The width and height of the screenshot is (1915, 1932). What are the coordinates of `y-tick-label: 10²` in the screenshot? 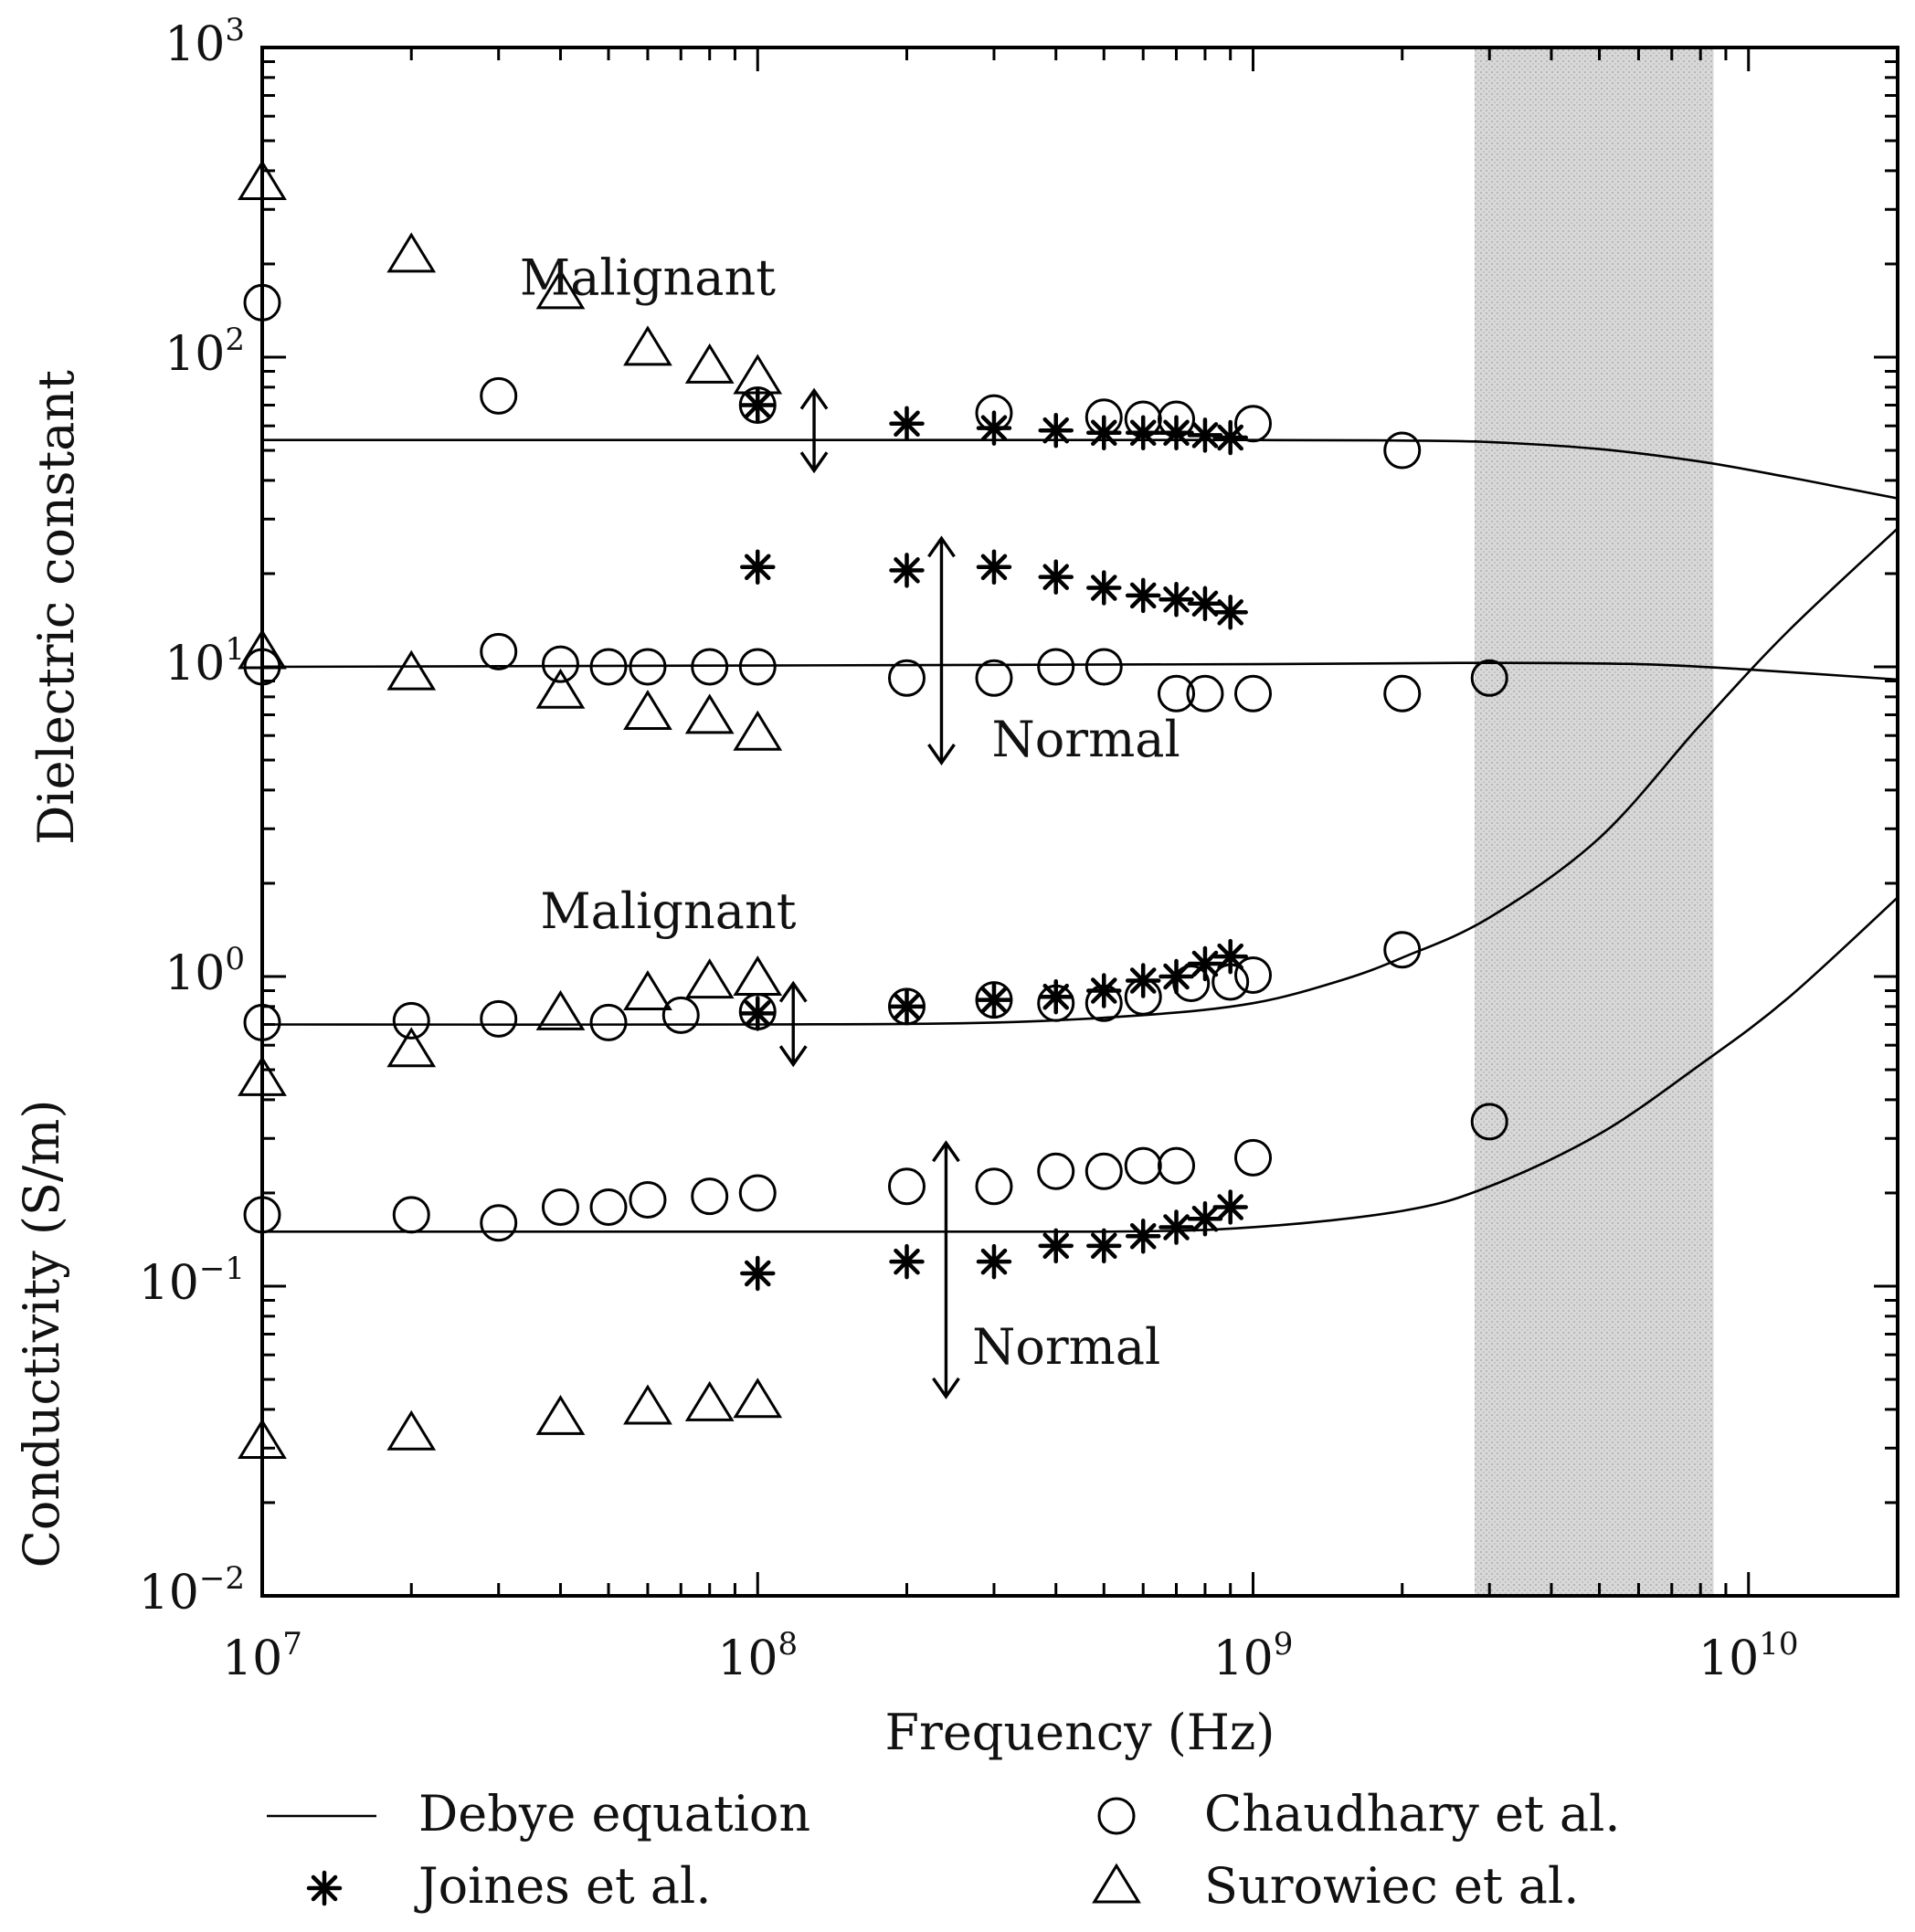 It's located at (205, 352).